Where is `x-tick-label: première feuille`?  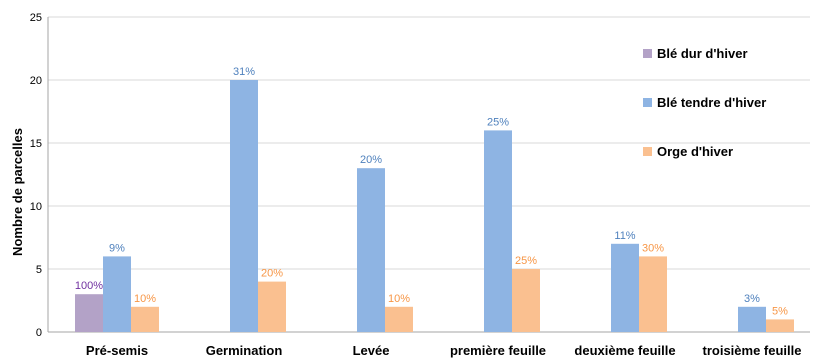
x-tick-label: première feuille is located at coordinates (498, 350).